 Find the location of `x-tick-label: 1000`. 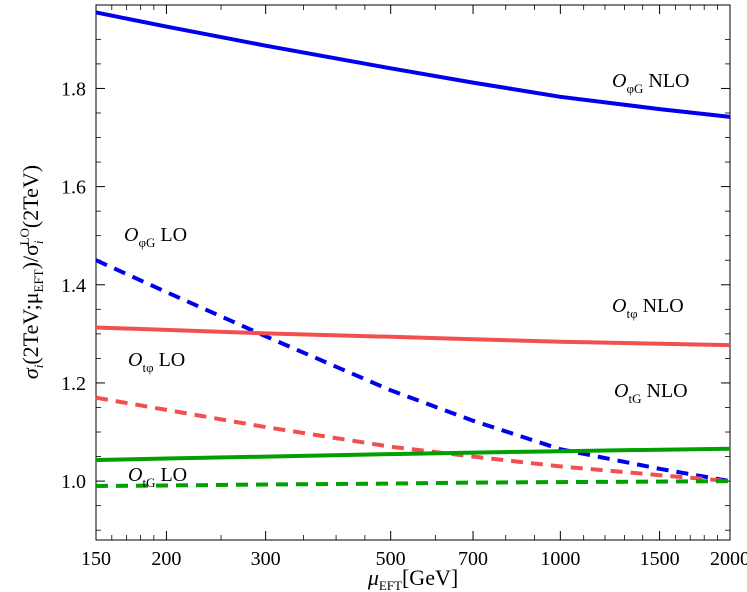

x-tick-label: 1000 is located at coordinates (560, 559).